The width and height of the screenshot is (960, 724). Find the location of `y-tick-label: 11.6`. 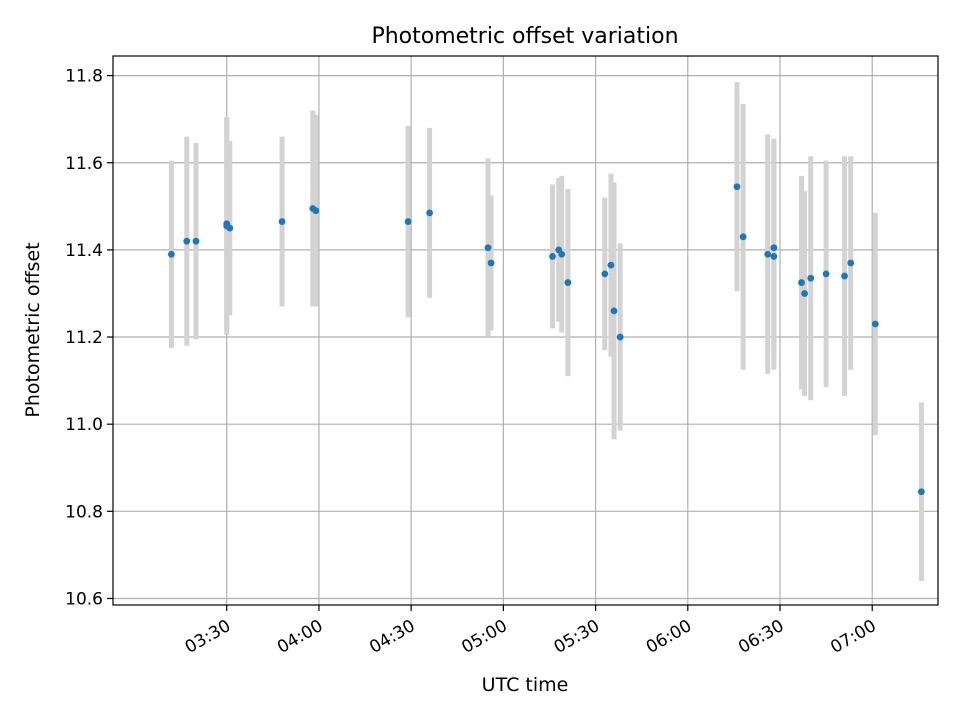

y-tick-label: 11.6 is located at coordinates (84, 164).